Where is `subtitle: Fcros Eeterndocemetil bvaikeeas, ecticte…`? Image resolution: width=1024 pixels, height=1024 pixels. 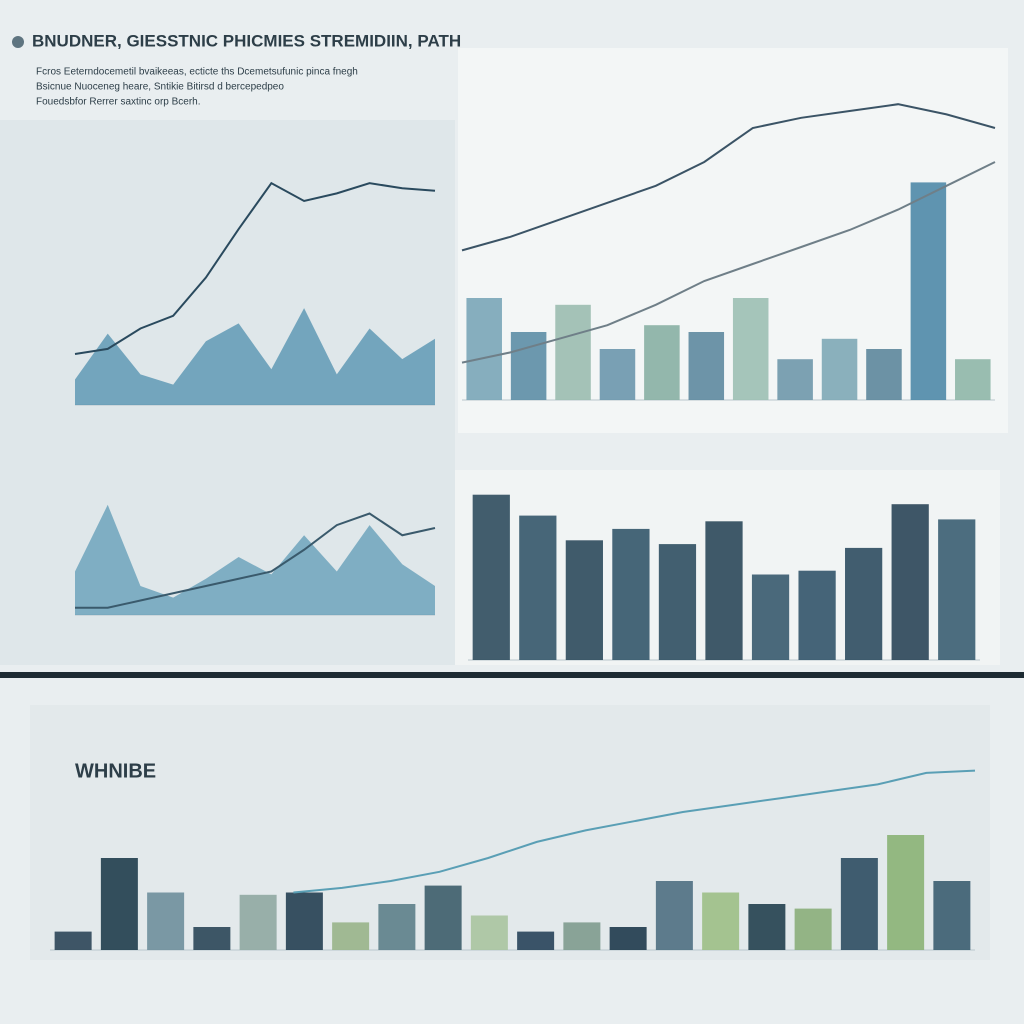 subtitle: Fcros Eeterndocemetil bvaikeeas, ecticte… is located at coordinates (197, 72).